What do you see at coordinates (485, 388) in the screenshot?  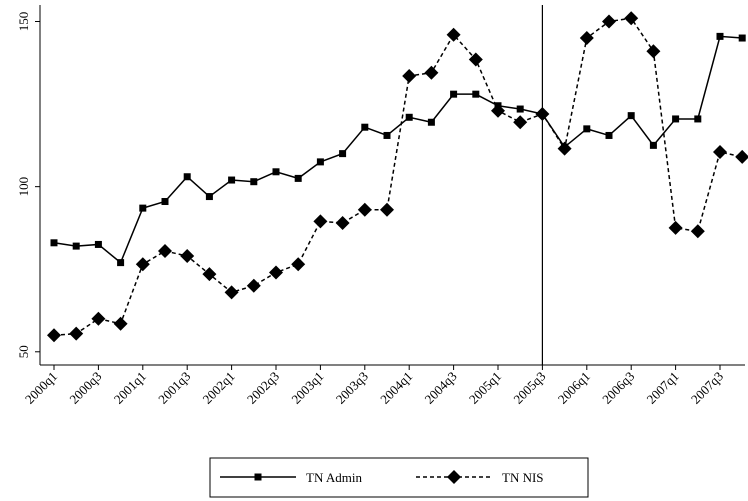 I see `x-tick-label: 2005q1` at bounding box center [485, 388].